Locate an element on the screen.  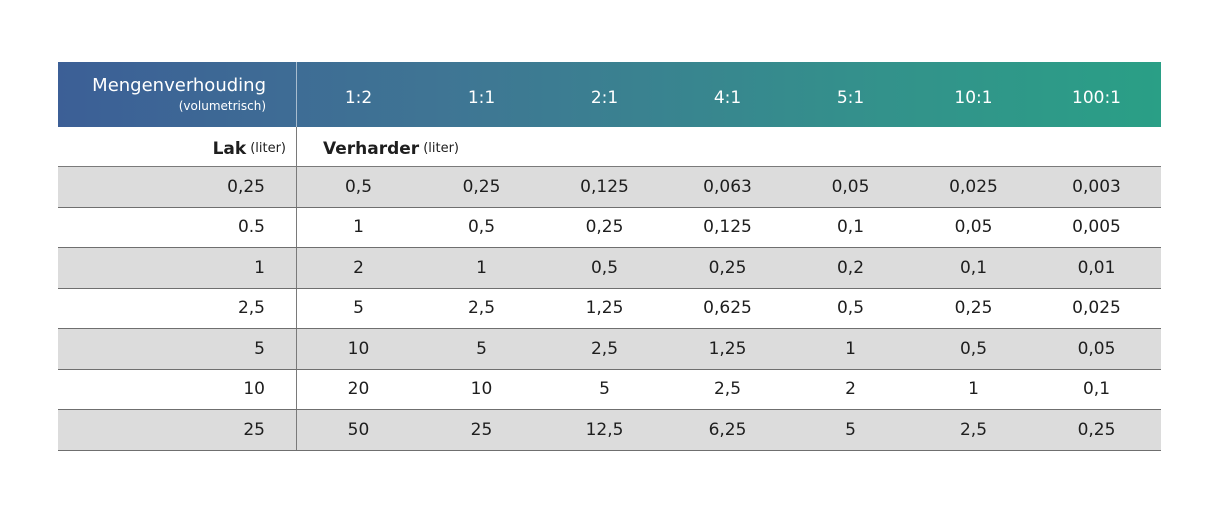
header-subtitle: (volumetrisch) is located at coordinates (222, 106).